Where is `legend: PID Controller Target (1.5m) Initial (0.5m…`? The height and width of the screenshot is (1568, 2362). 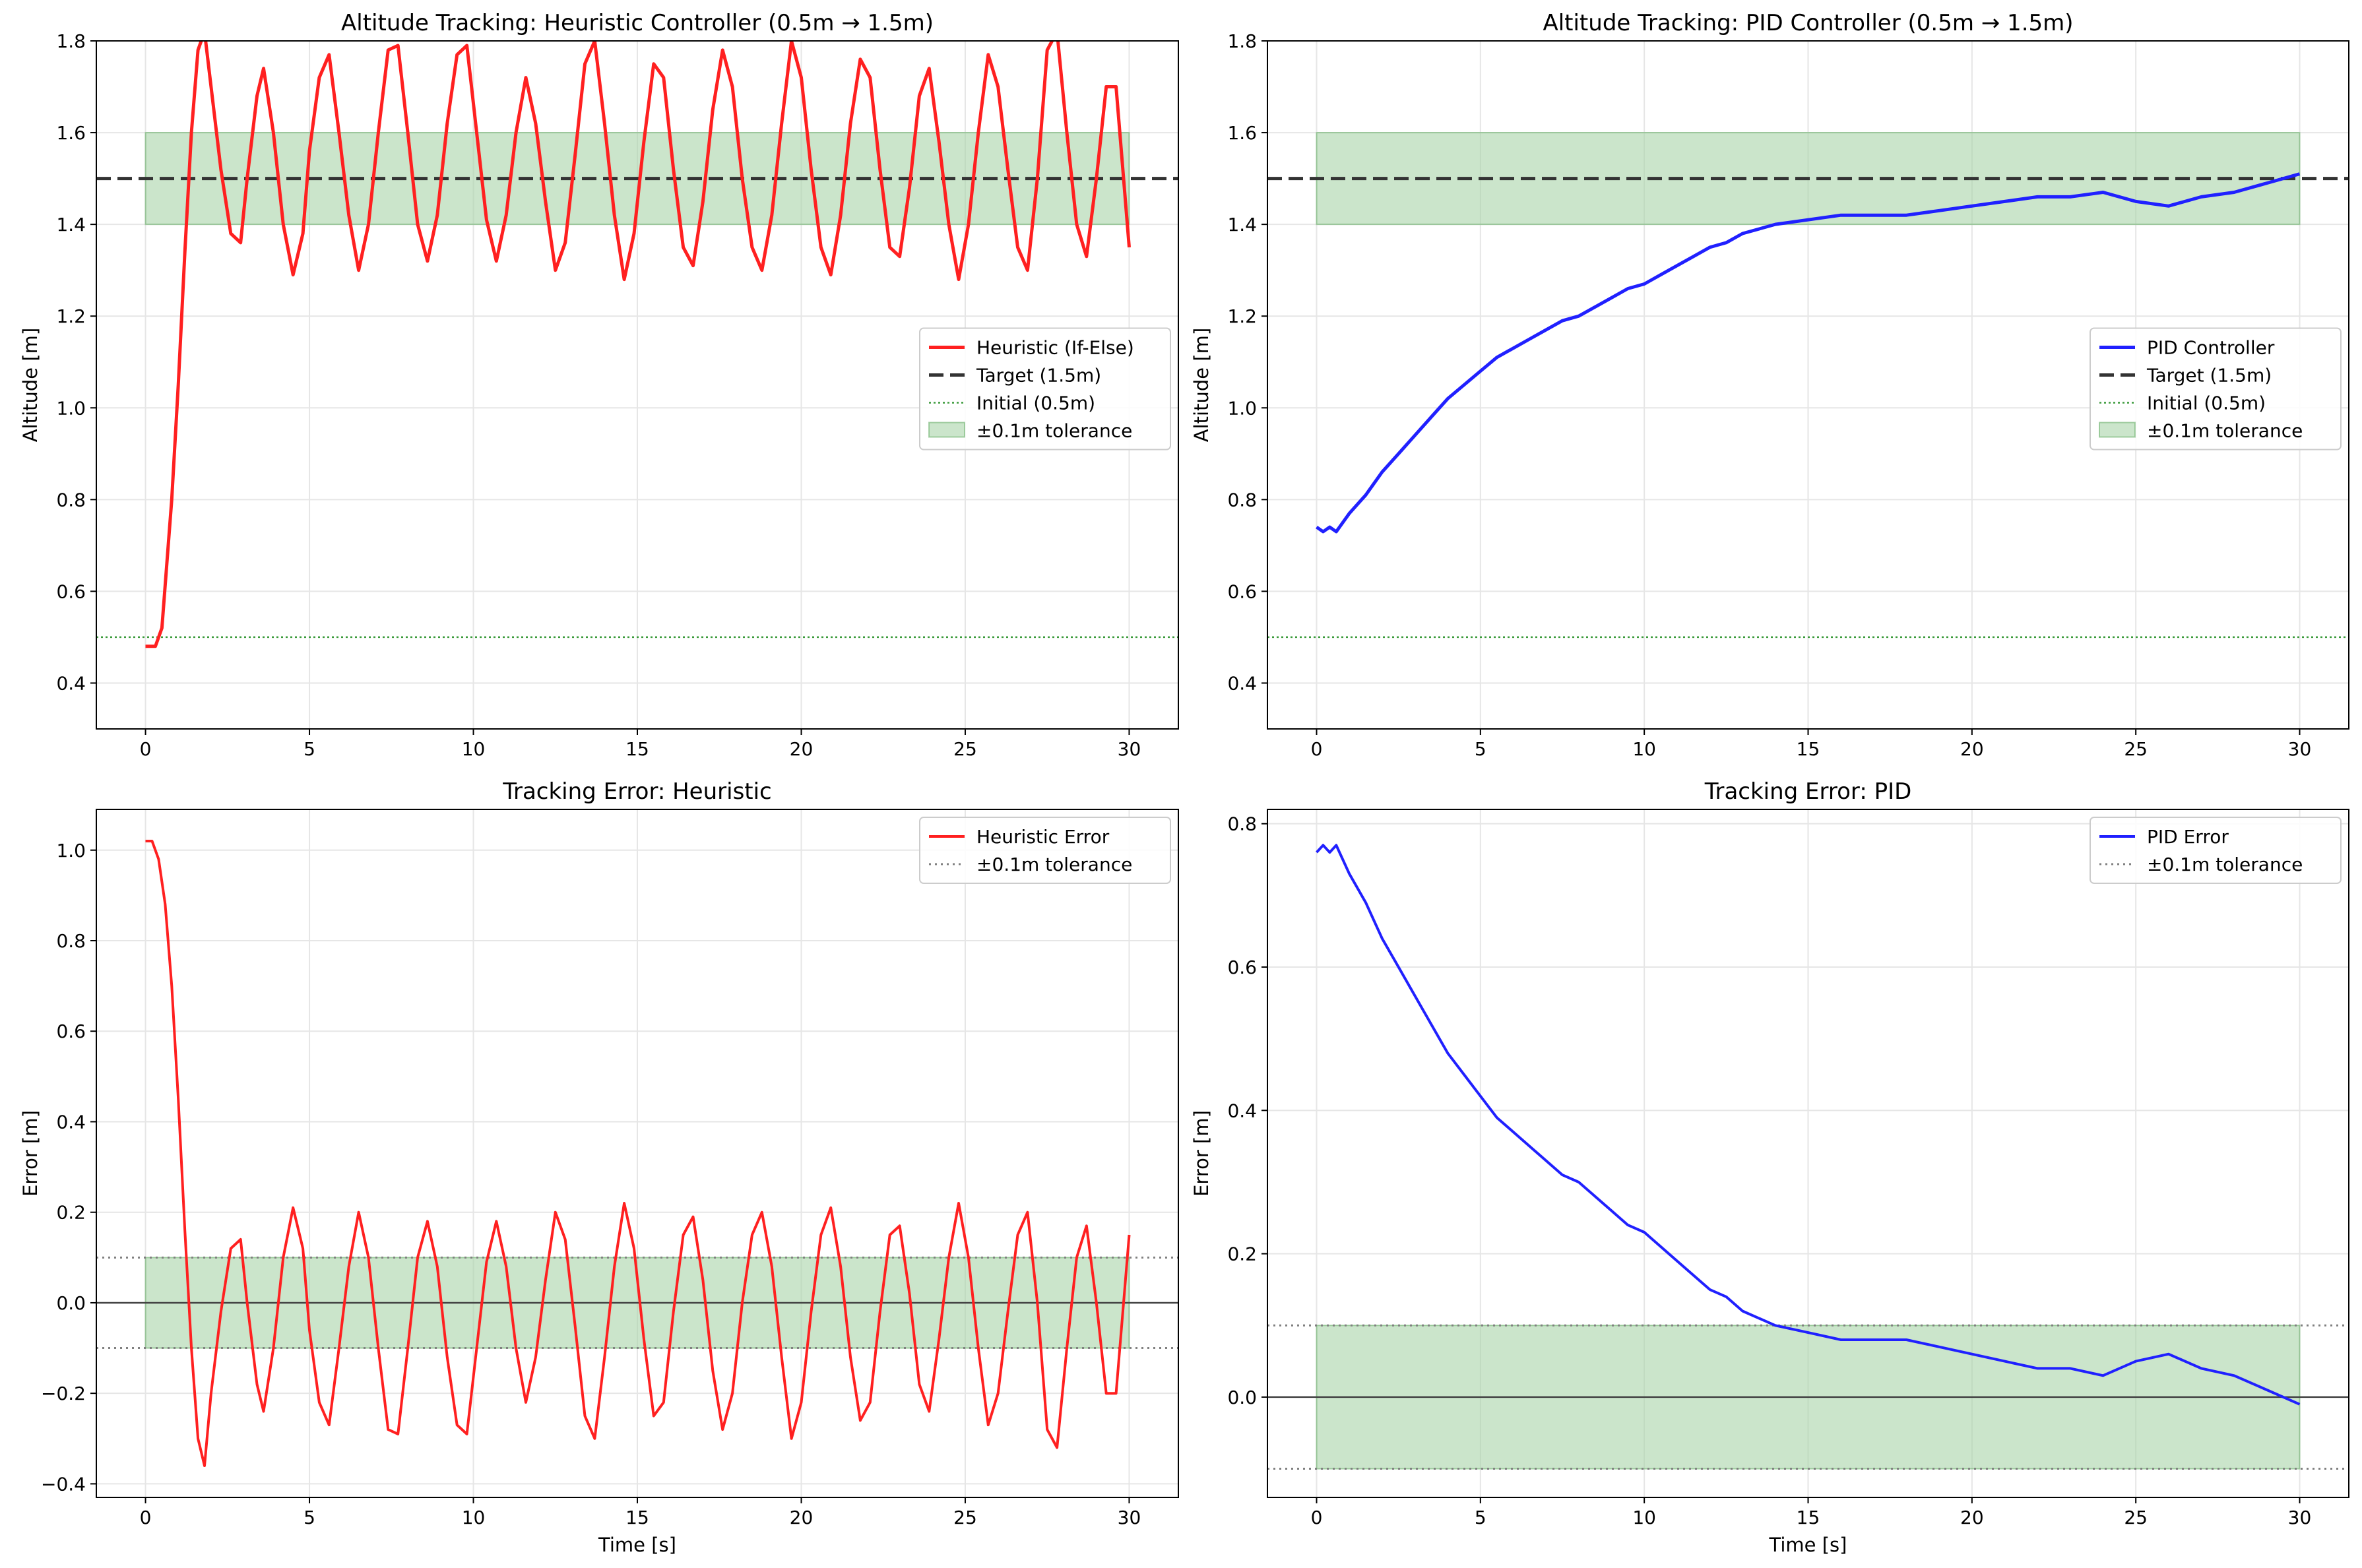 legend: PID Controller Target (1.5m) Initial (0.5m… is located at coordinates (2216, 389).